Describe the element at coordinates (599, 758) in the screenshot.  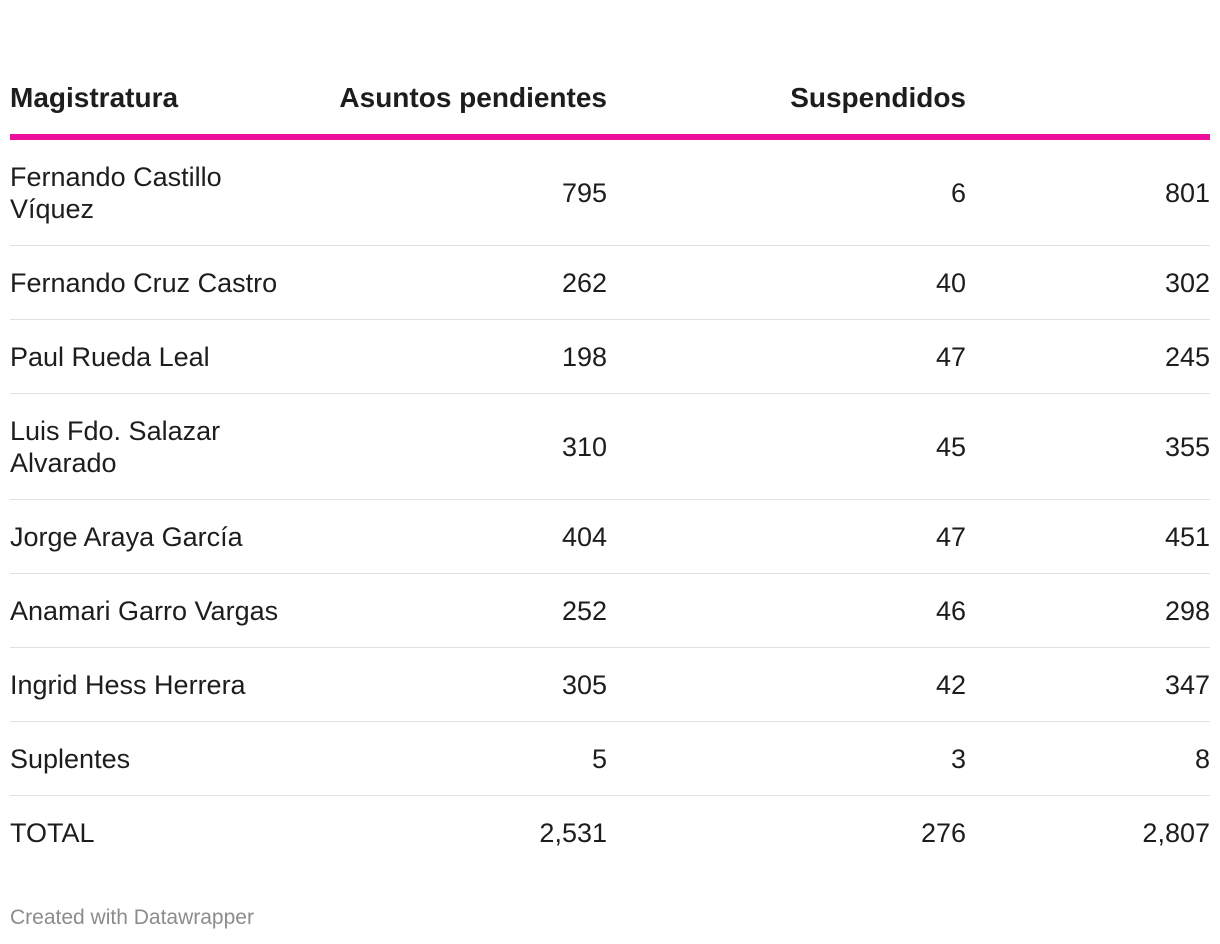
I see `cell-asuntos-pendientes: 5` at that location.